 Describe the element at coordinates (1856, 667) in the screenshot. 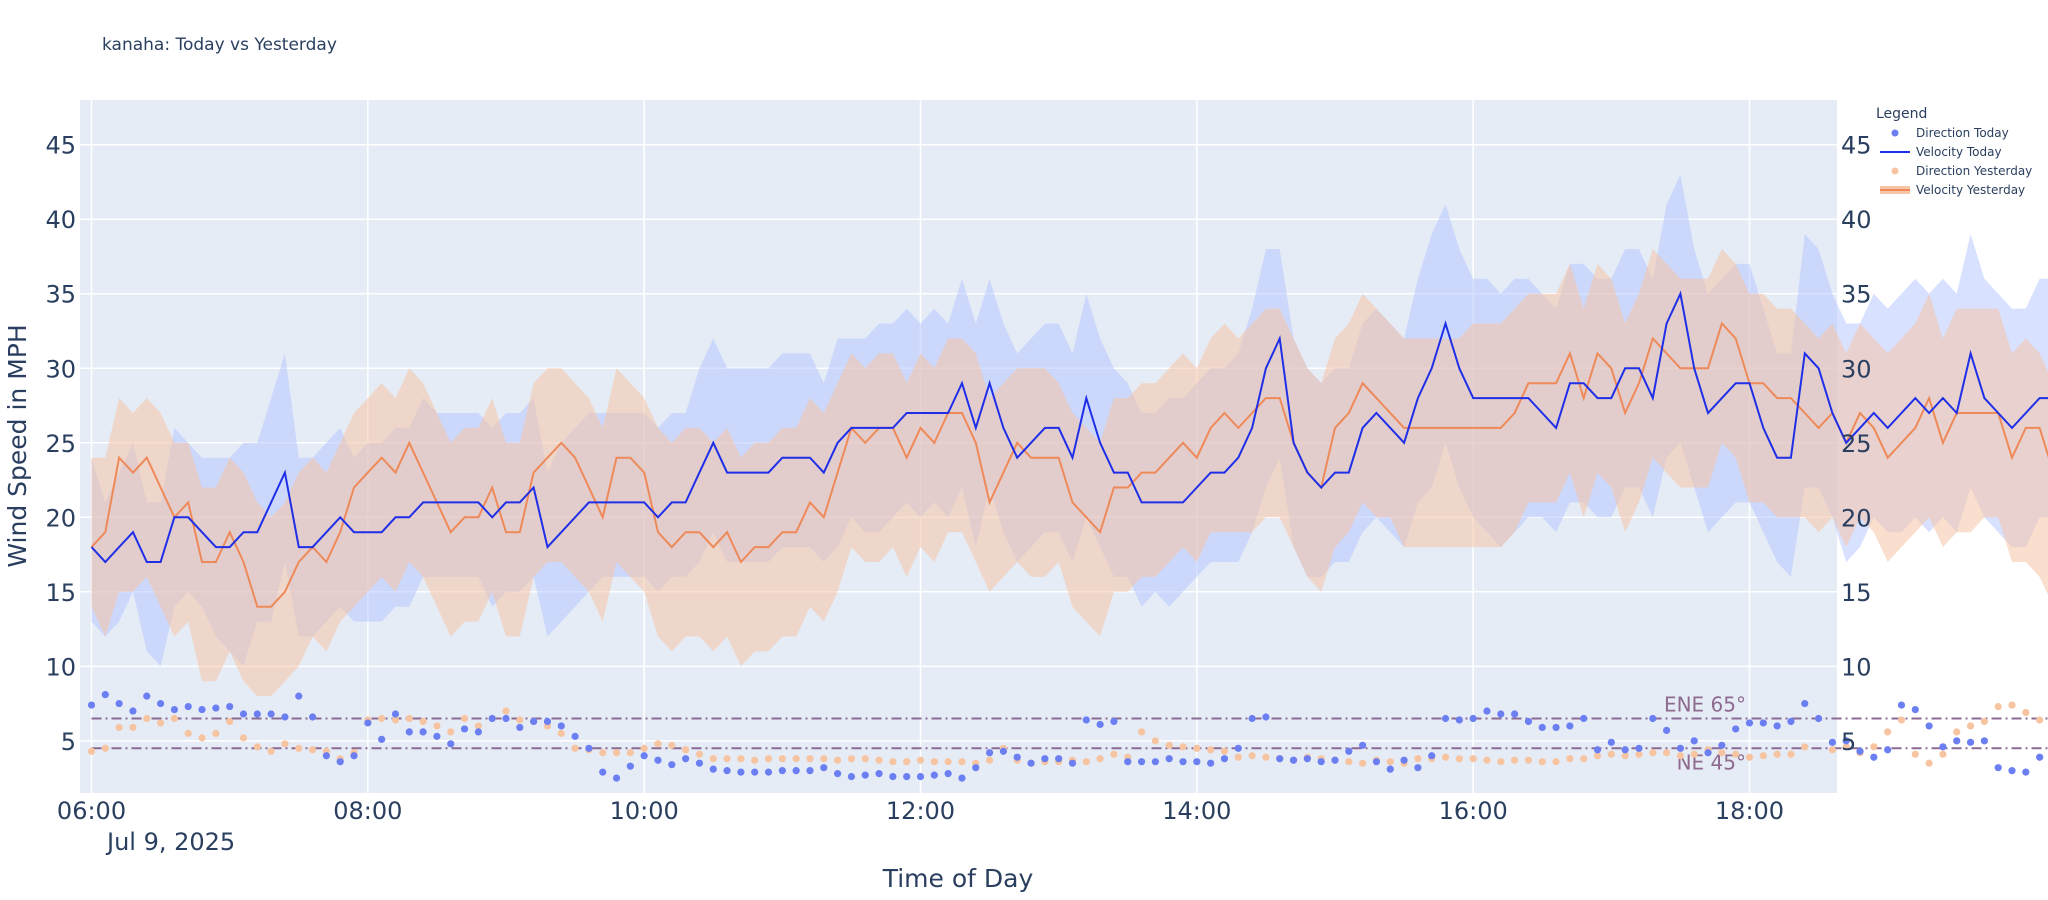

I see `y-tick-label-right: 10` at that location.